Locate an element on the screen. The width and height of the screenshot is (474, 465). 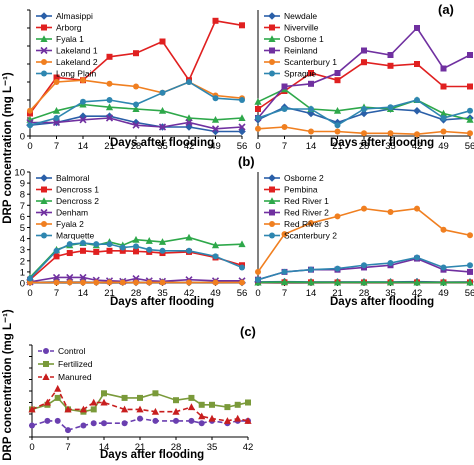
y-tick-label: 6 is located at coordinates (22, 217).